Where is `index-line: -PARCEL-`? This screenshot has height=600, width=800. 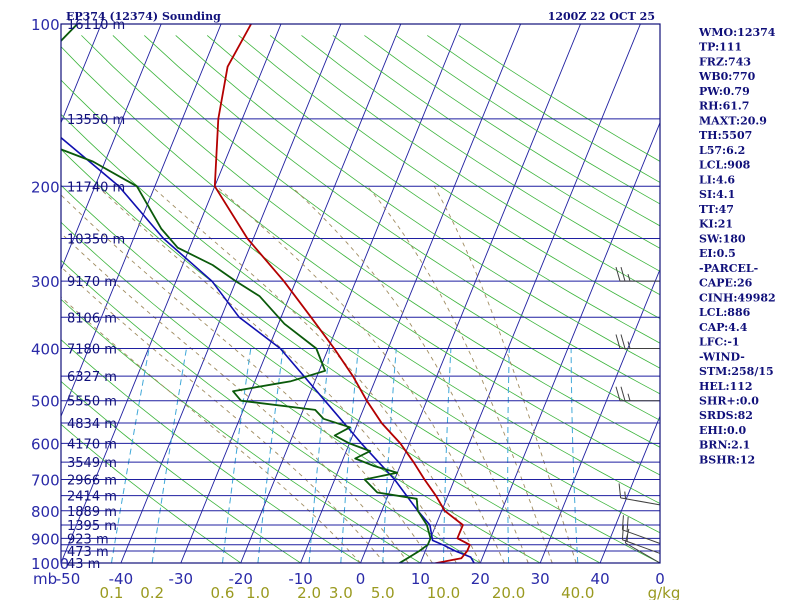 index-line: -PARCEL- is located at coordinates (728, 268).